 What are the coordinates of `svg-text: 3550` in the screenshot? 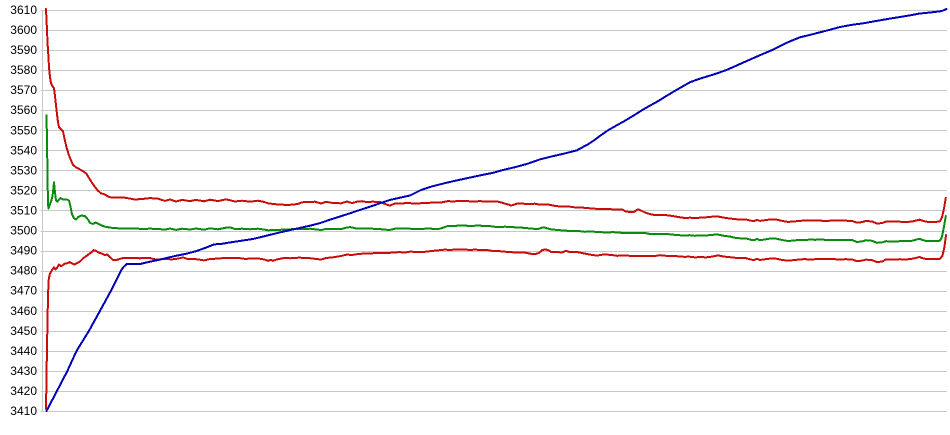 It's located at (23, 130).